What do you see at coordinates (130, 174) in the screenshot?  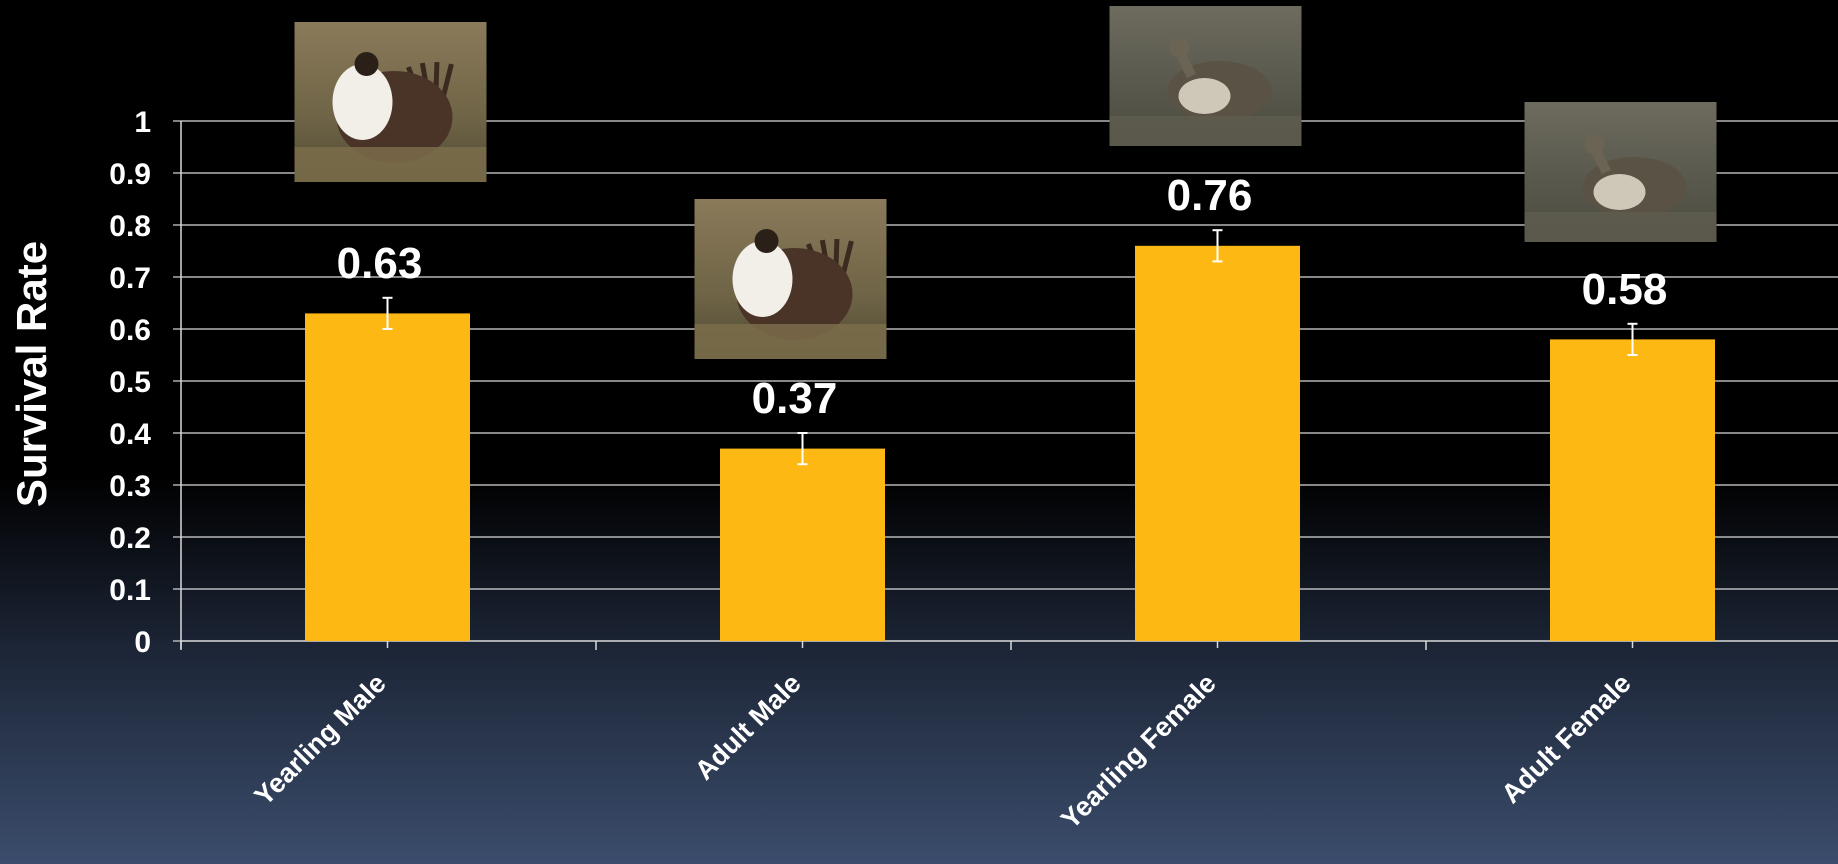 I see `y-tick-label: 0.9` at bounding box center [130, 174].